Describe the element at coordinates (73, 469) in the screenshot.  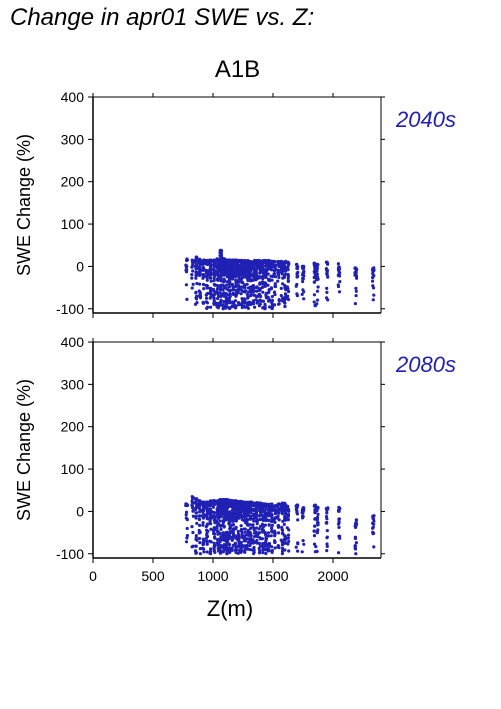
I see `y-tick-label: 100` at that location.